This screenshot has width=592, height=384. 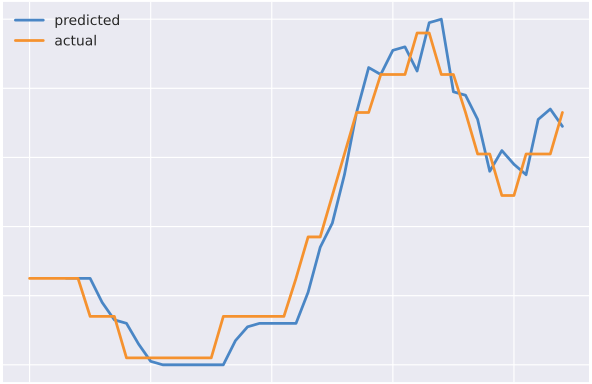 I want to click on legend-label: actual, so click(x=75, y=40).